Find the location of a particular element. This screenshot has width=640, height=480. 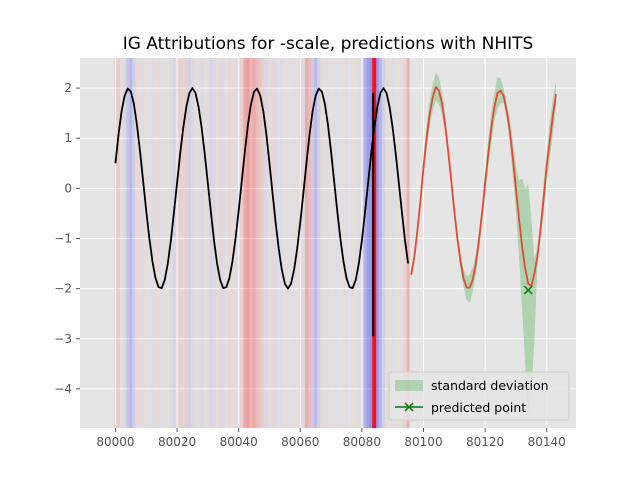

legend-marker-x is located at coordinates (409, 407).